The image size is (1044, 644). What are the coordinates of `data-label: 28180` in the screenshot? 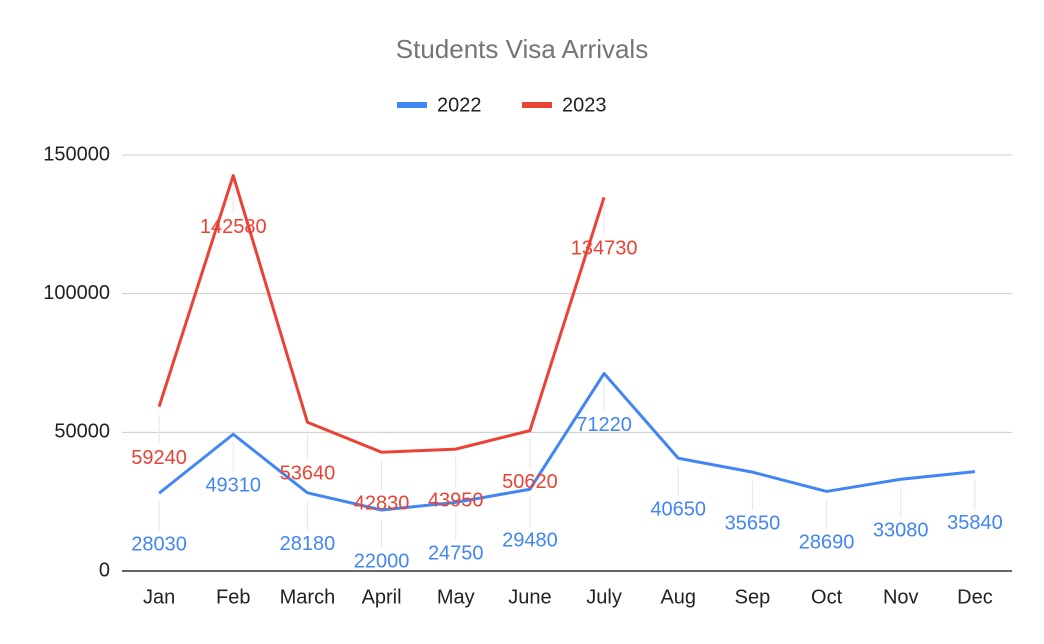 It's located at (308, 544).